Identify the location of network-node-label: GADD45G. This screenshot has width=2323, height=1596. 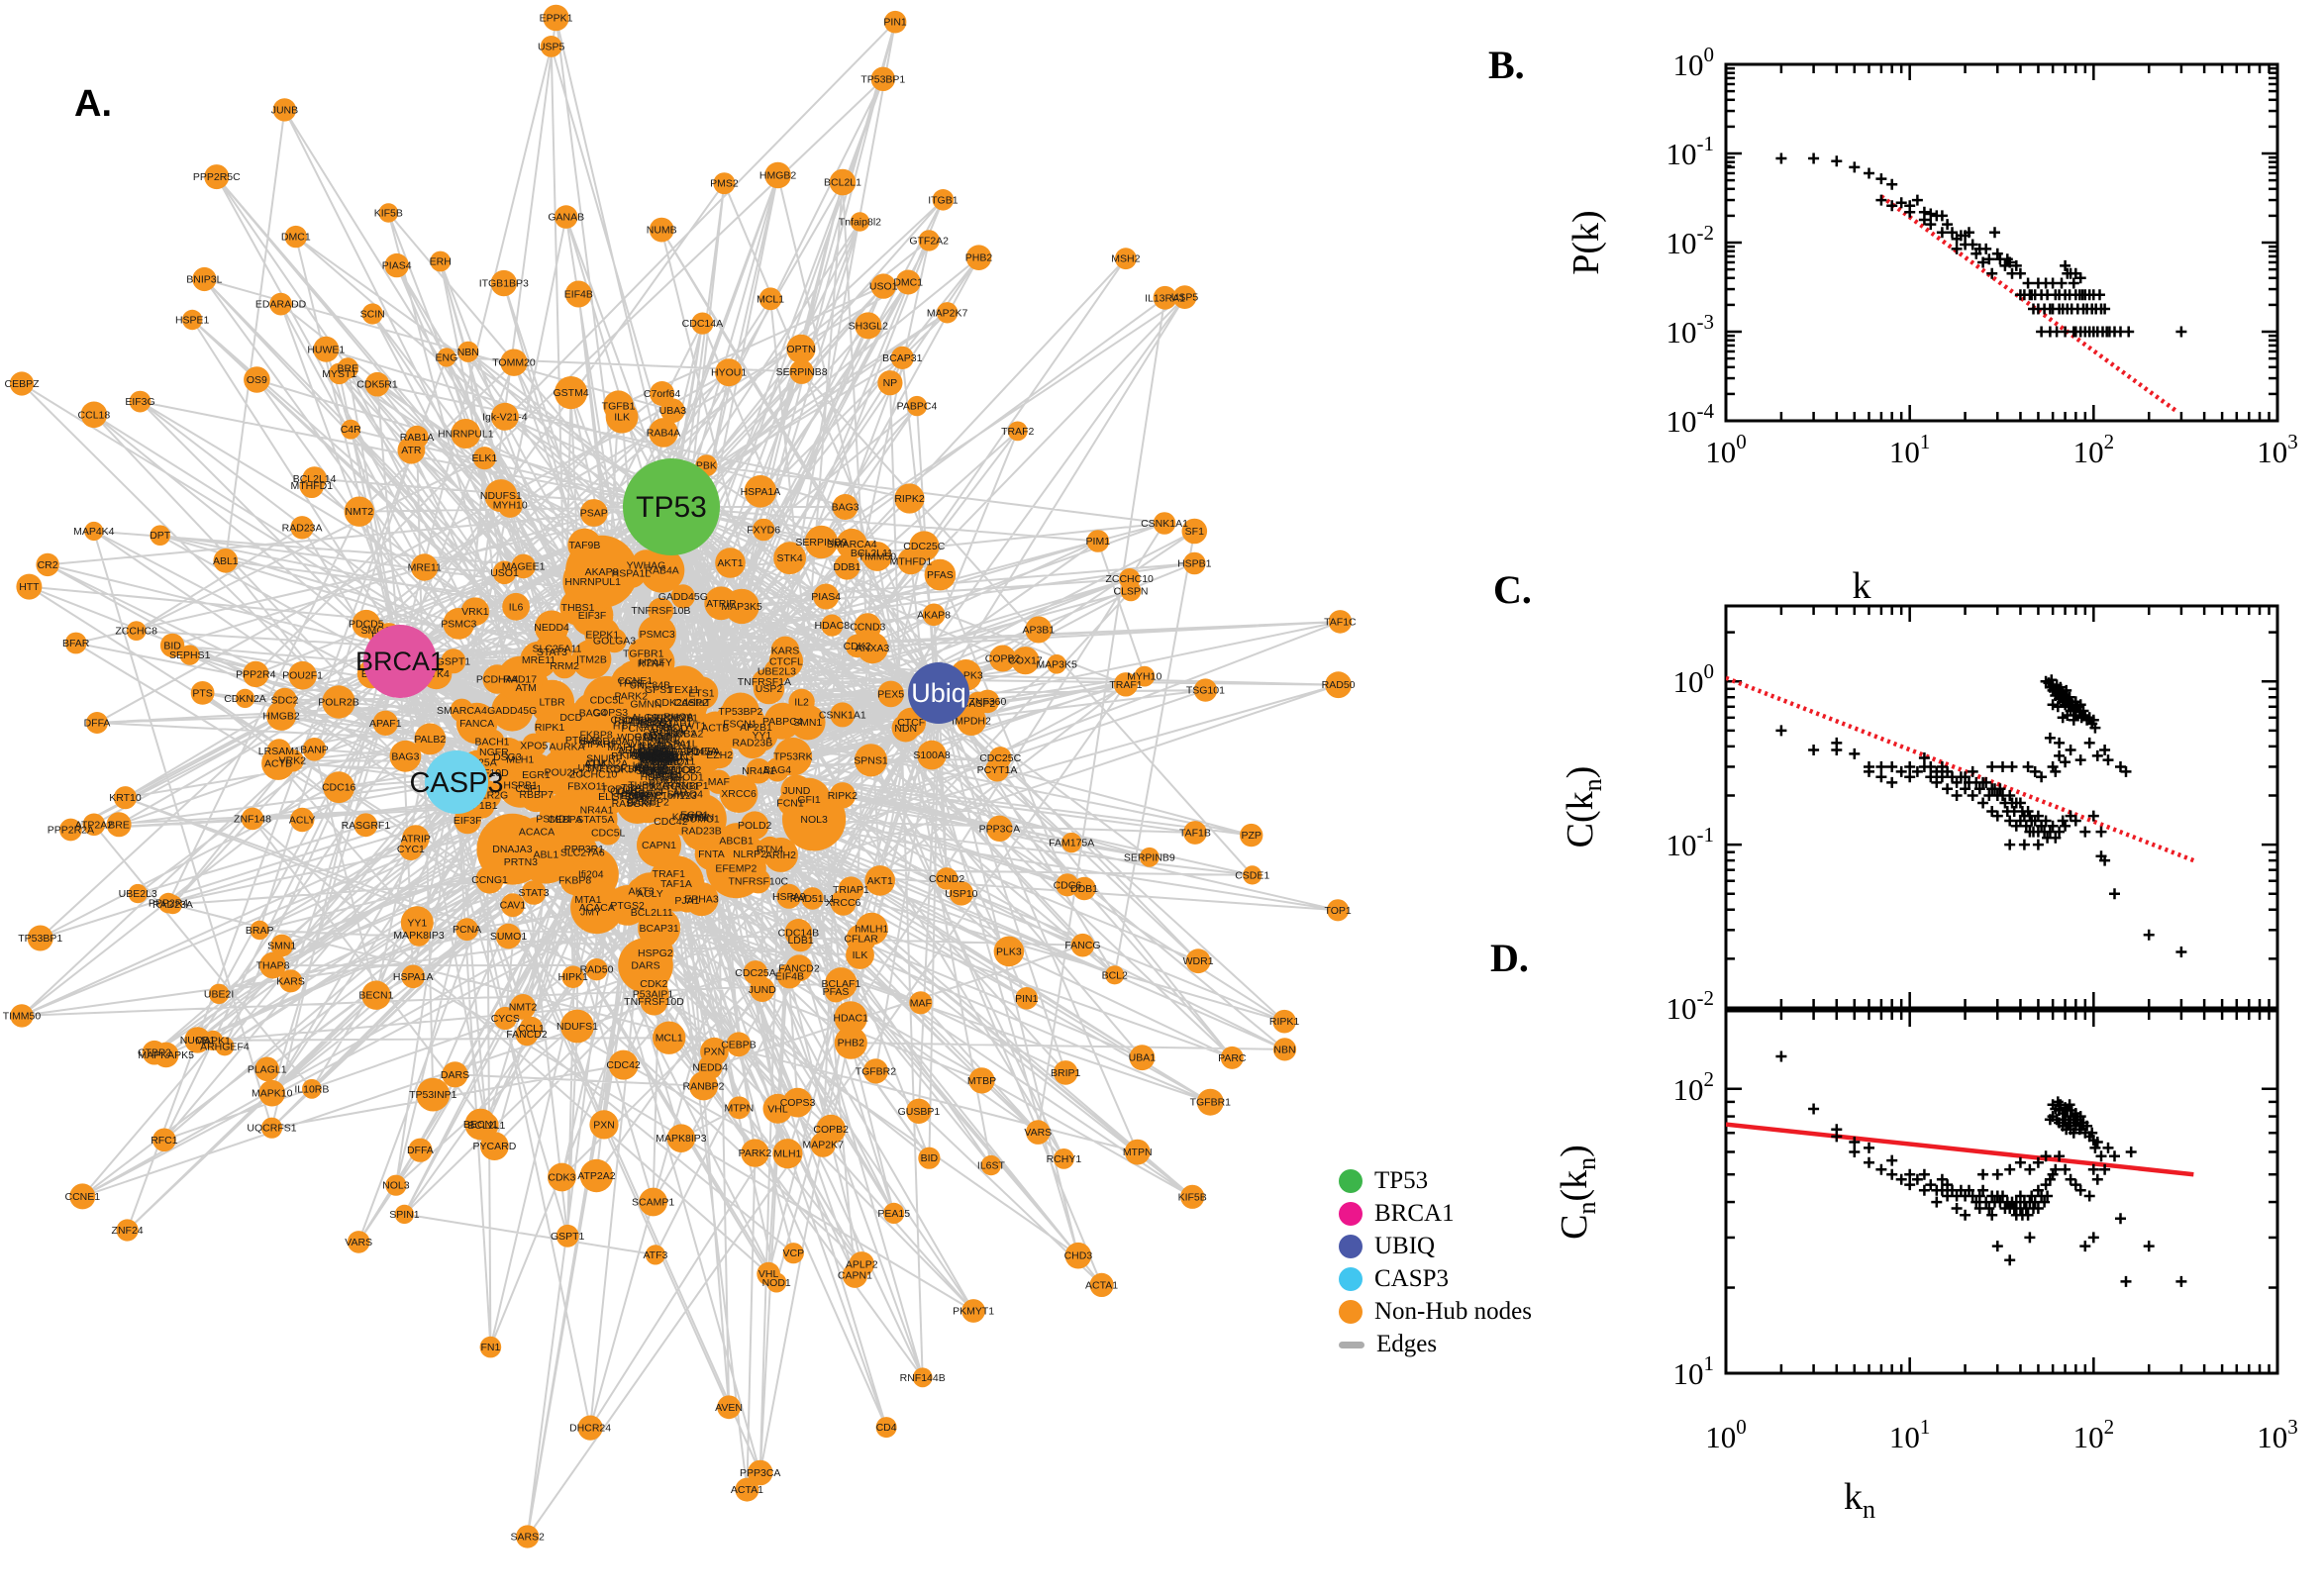
(512, 711).